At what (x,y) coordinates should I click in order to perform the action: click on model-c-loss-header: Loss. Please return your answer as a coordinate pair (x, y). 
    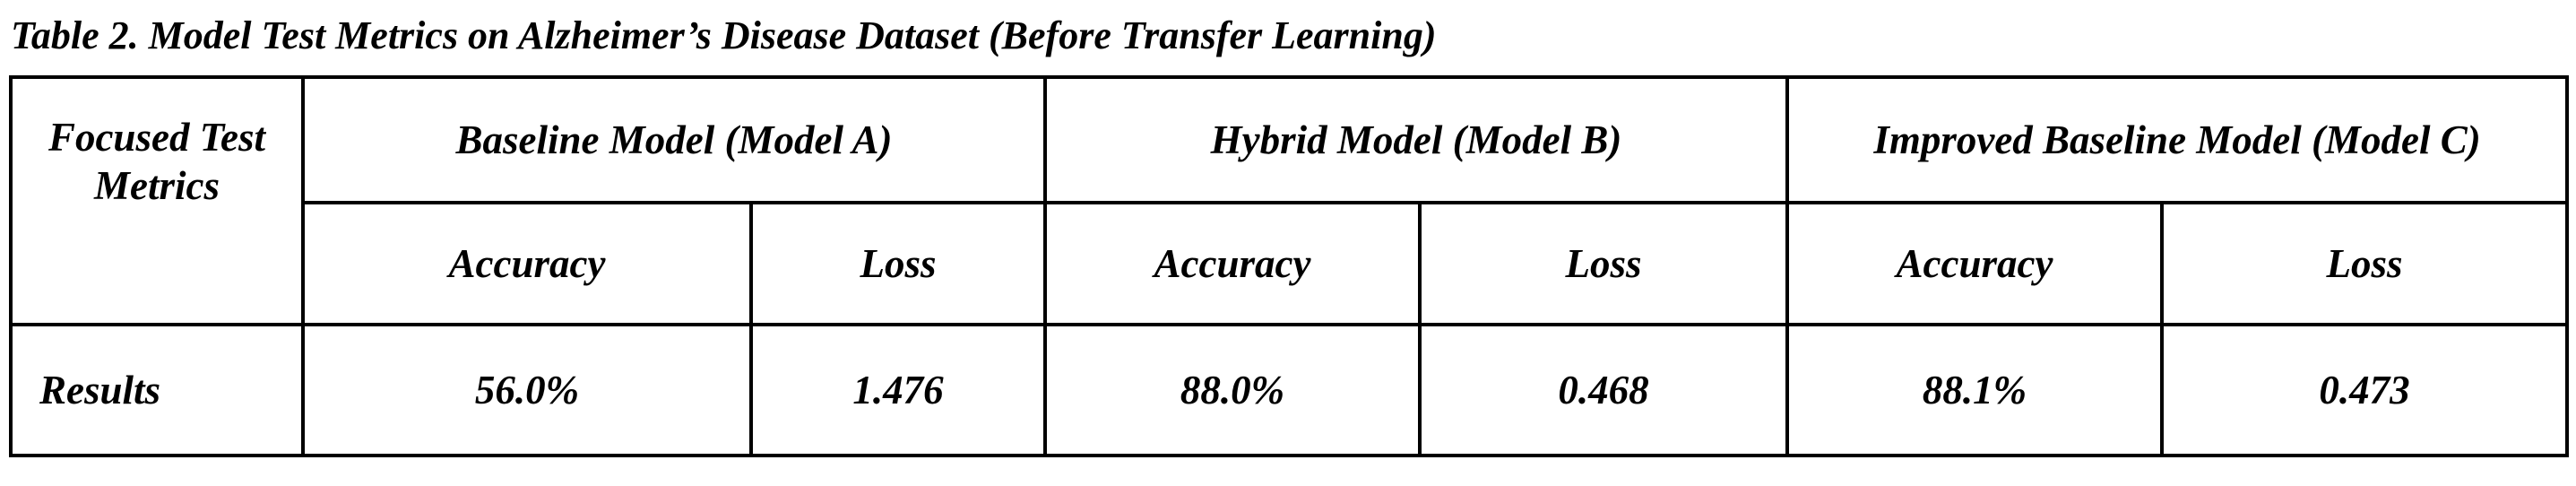
    Looking at the image, I should click on (2365, 263).